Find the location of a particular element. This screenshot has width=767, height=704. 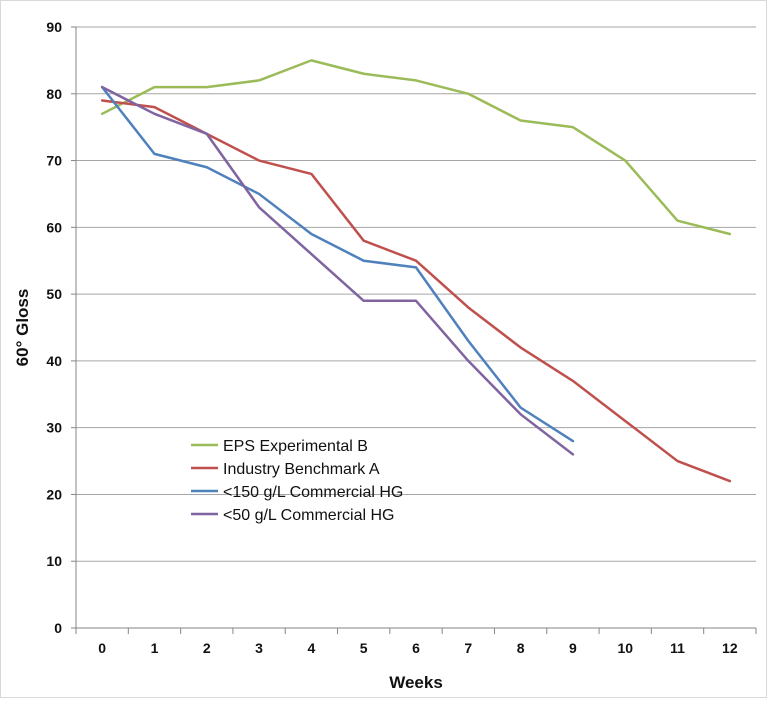

y-tick-label: 30 is located at coordinates (54, 428).